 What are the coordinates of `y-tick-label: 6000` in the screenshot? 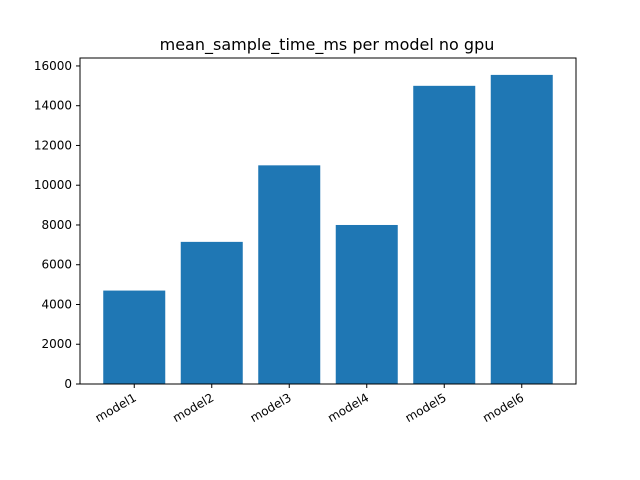 It's located at (56, 265).